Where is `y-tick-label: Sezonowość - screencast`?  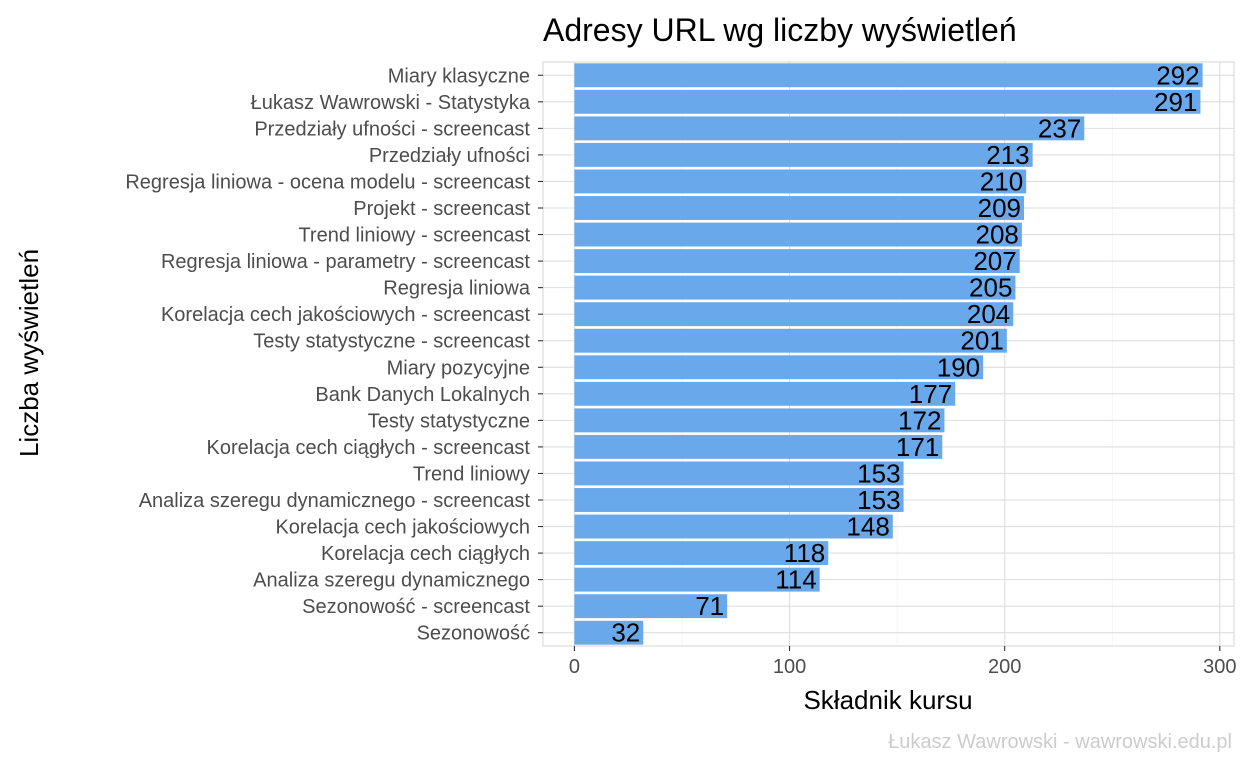 y-tick-label: Sezonowość - screencast is located at coordinates (416, 607).